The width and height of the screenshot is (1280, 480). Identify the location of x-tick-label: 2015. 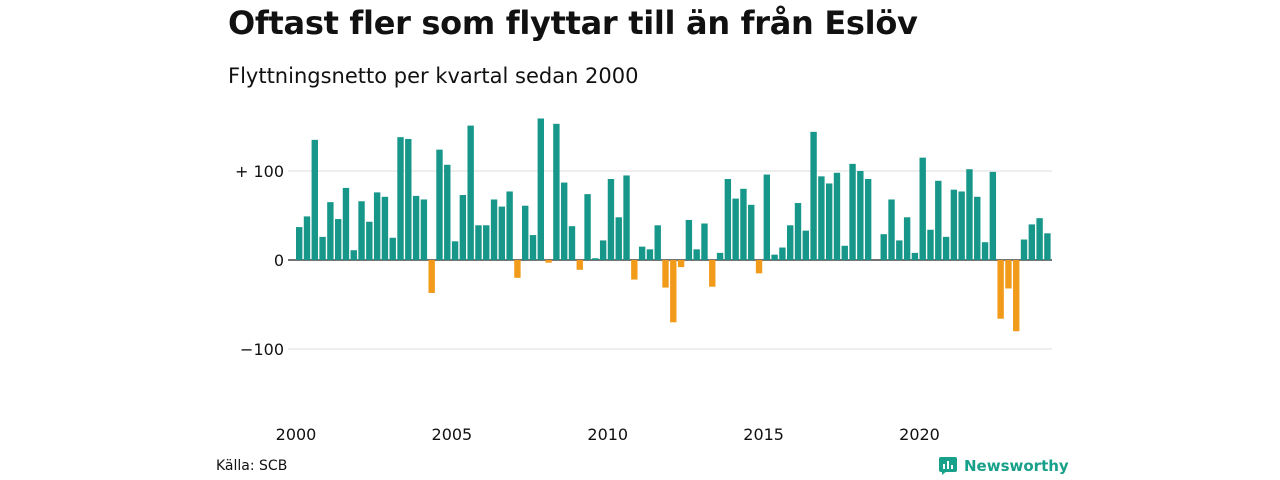
(763, 434).